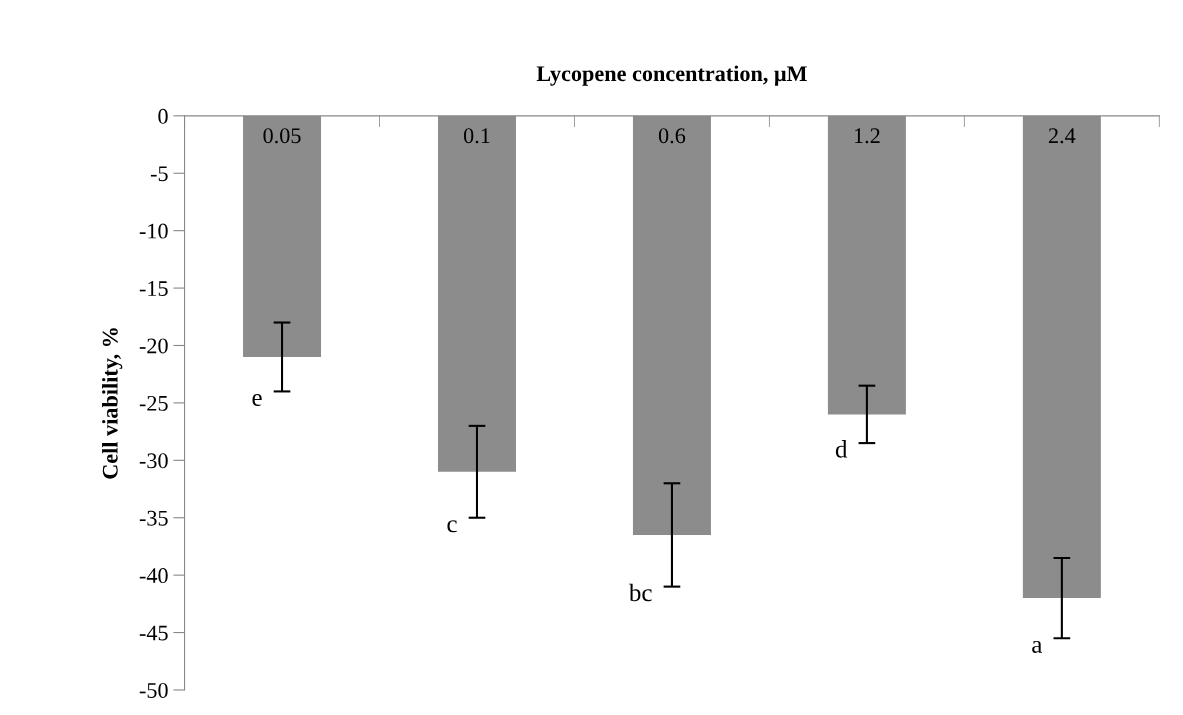 This screenshot has height=715, width=1183. What do you see at coordinates (159, 174) in the screenshot?
I see `y-tick-label: -5` at bounding box center [159, 174].